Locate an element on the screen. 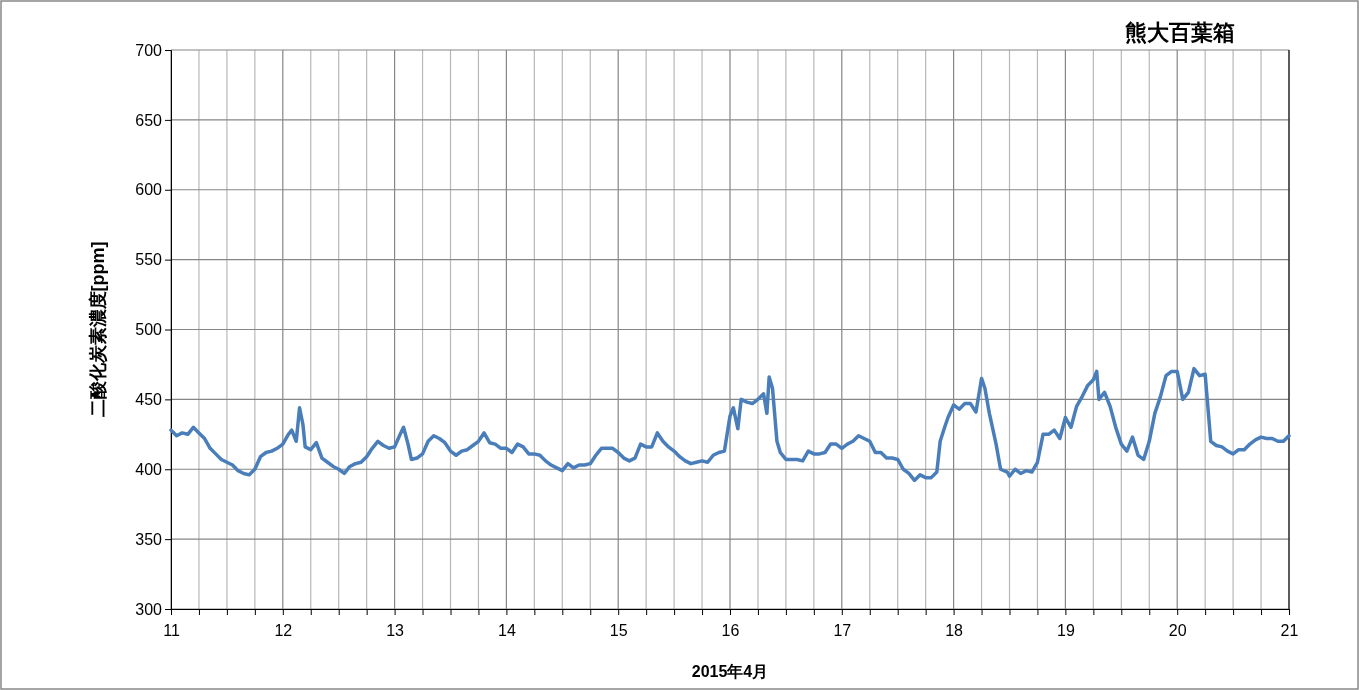  x-tick-label: 14 is located at coordinates (507, 630).